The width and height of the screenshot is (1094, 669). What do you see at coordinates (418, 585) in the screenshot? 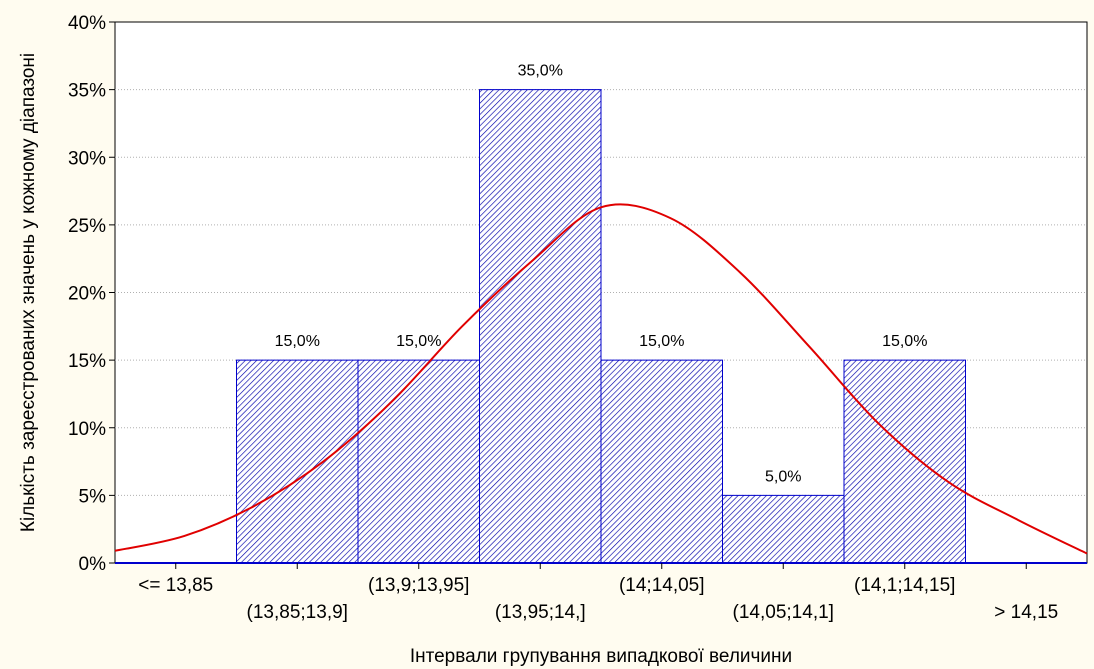
I see `x-tick-label: (13,9;13,95]` at bounding box center [418, 585].